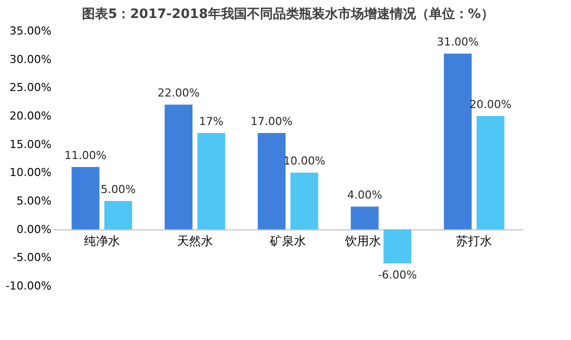 Image resolution: width=571 pixels, height=340 pixels. I want to click on x-tick-label: 天然水, so click(194, 241).